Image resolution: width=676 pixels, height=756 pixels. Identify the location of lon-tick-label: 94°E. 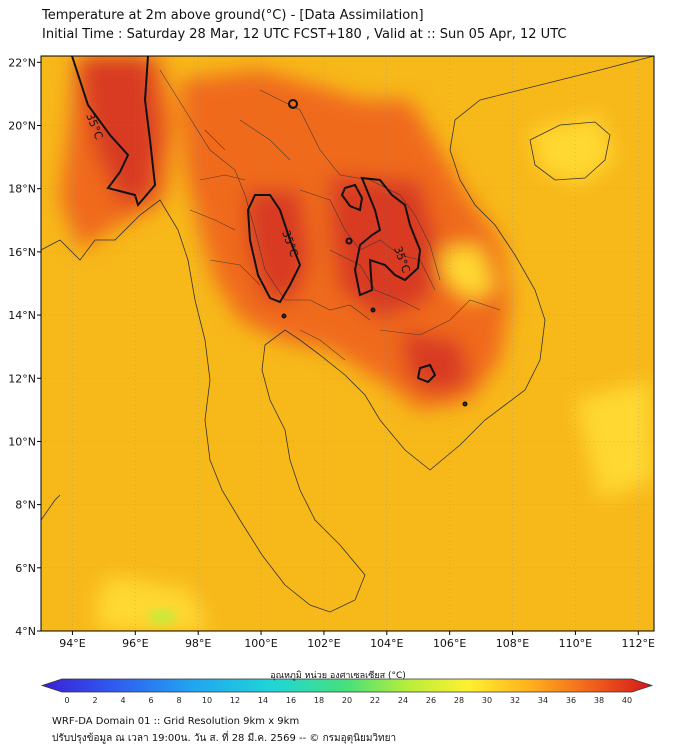
(72, 643).